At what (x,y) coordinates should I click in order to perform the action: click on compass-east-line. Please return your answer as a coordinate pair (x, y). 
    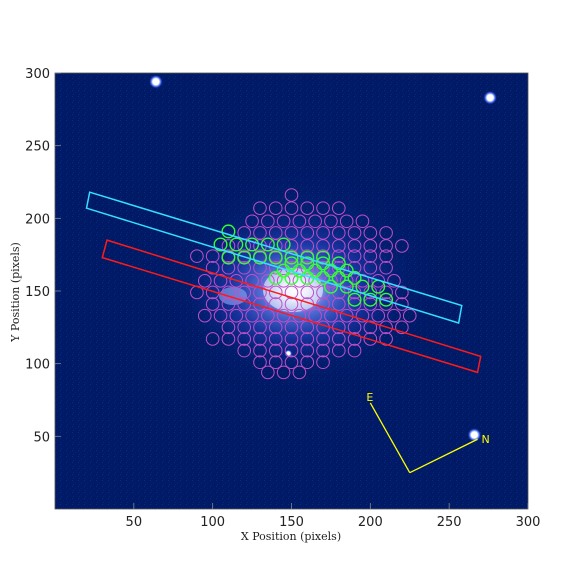
    Looking at the image, I should click on (390, 437).